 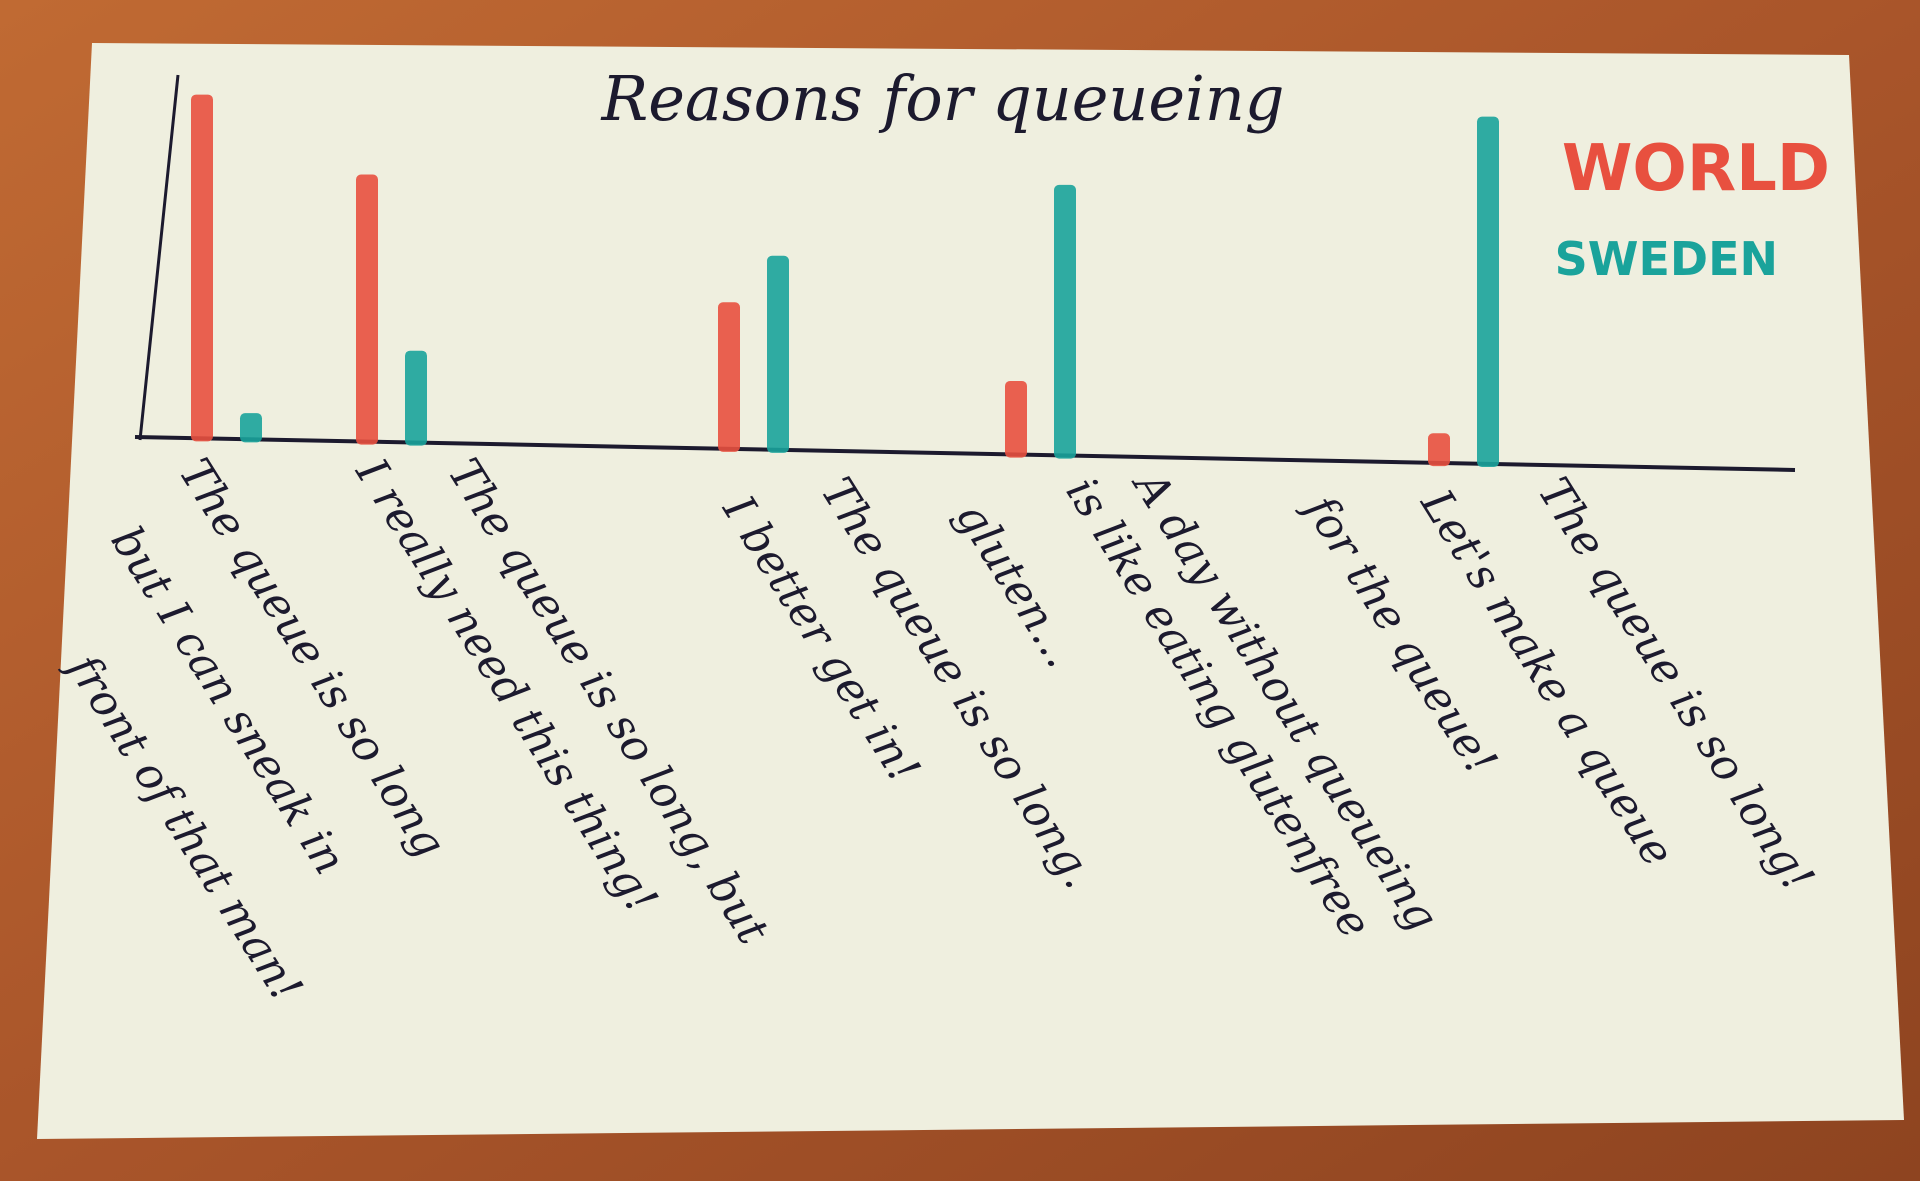 I want to click on legend-label: SWEDEN, so click(x=1666, y=259).